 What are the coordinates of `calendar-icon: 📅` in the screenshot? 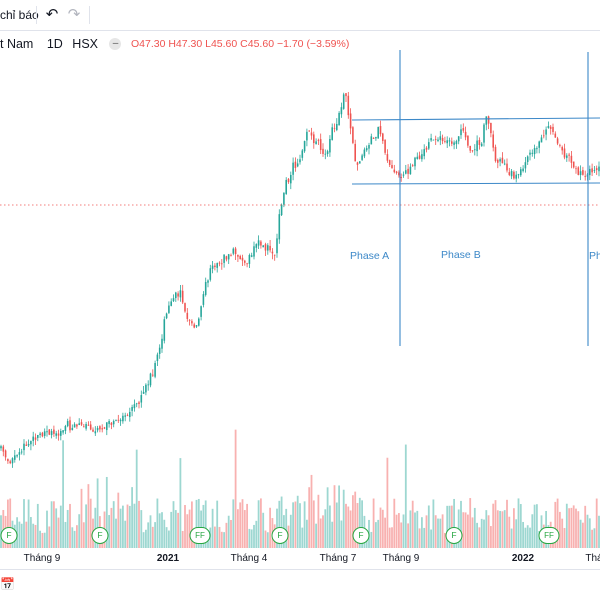 It's located at (7, 584).